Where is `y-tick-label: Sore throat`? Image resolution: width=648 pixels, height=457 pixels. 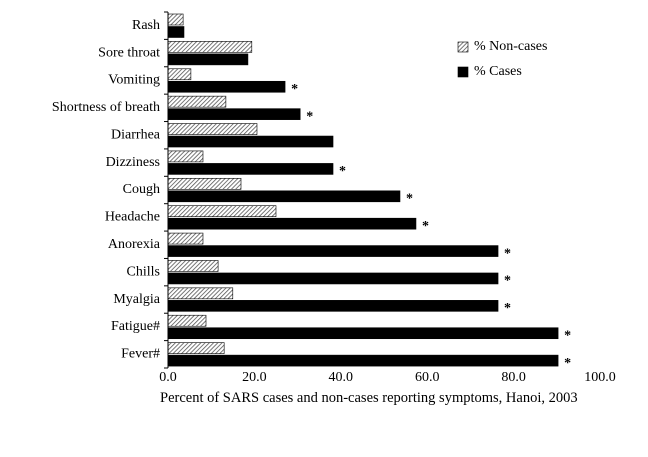 y-tick-label: Sore throat is located at coordinates (129, 52).